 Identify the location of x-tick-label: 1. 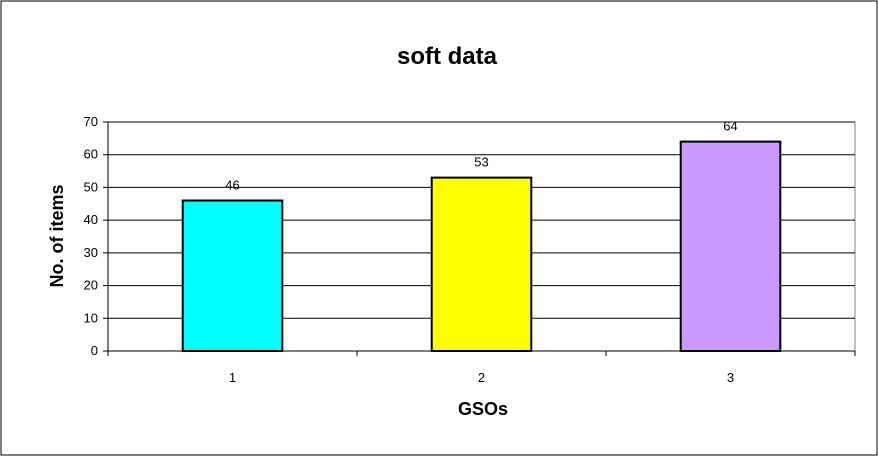
(232, 377).